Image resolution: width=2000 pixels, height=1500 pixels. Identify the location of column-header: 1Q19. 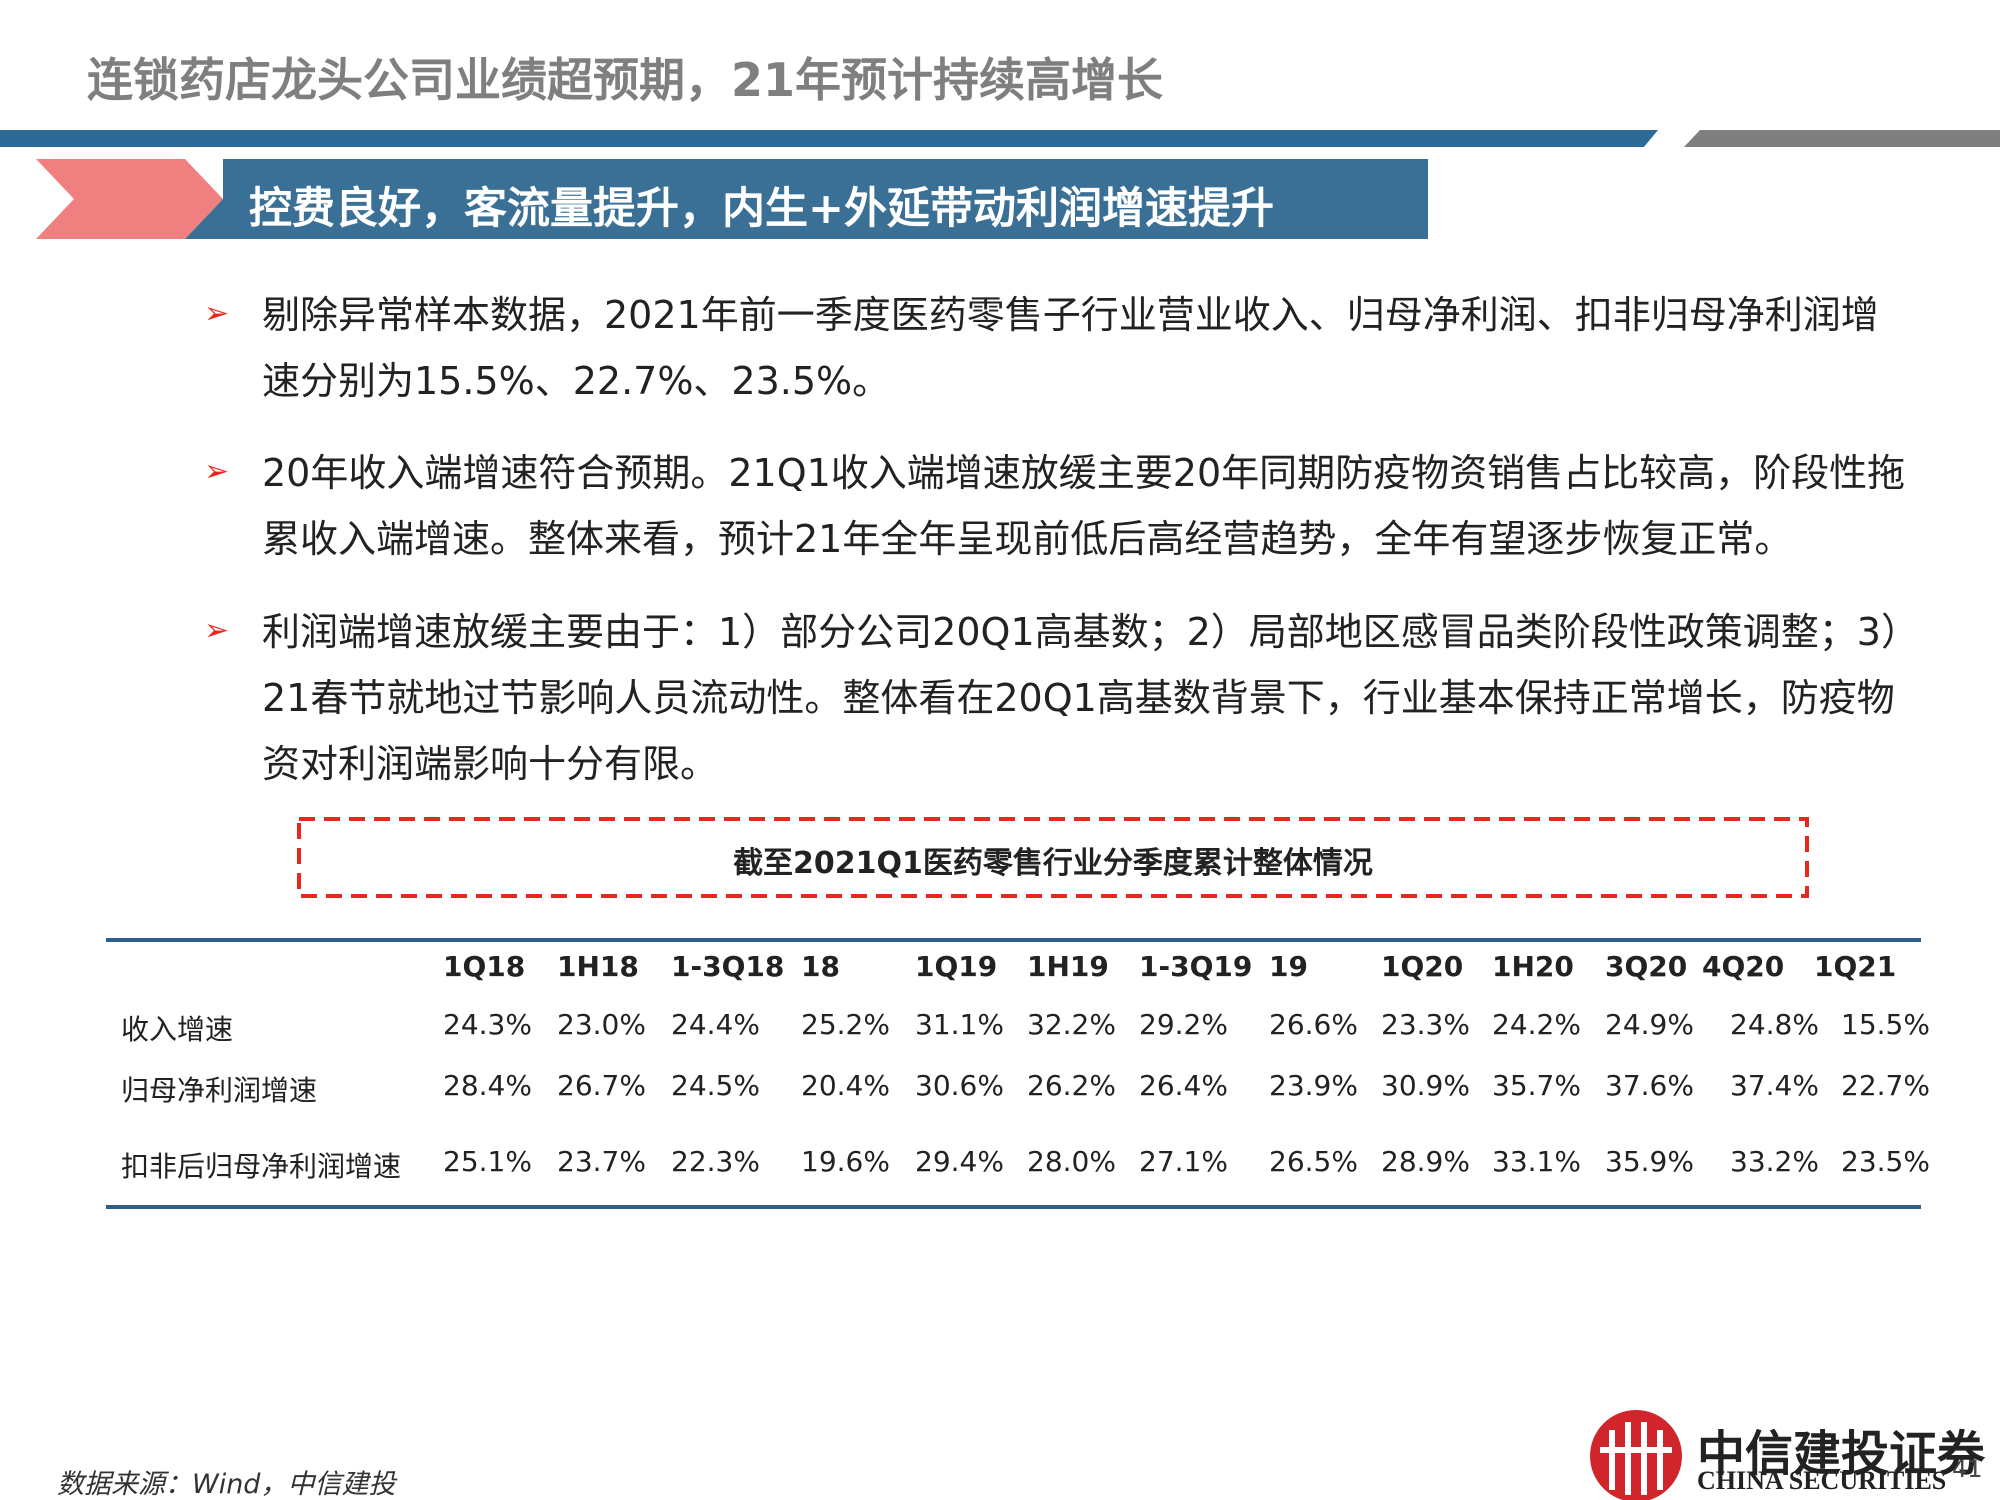
(956, 966).